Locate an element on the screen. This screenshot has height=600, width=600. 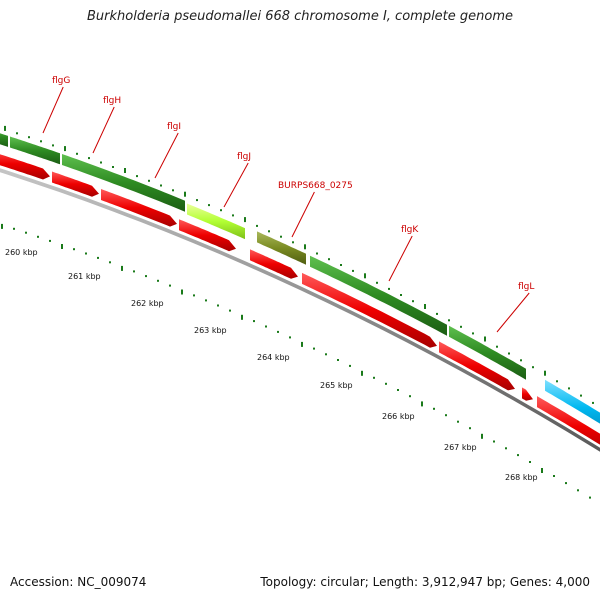
gene-feature-flgk is located at coordinates (378, 295).